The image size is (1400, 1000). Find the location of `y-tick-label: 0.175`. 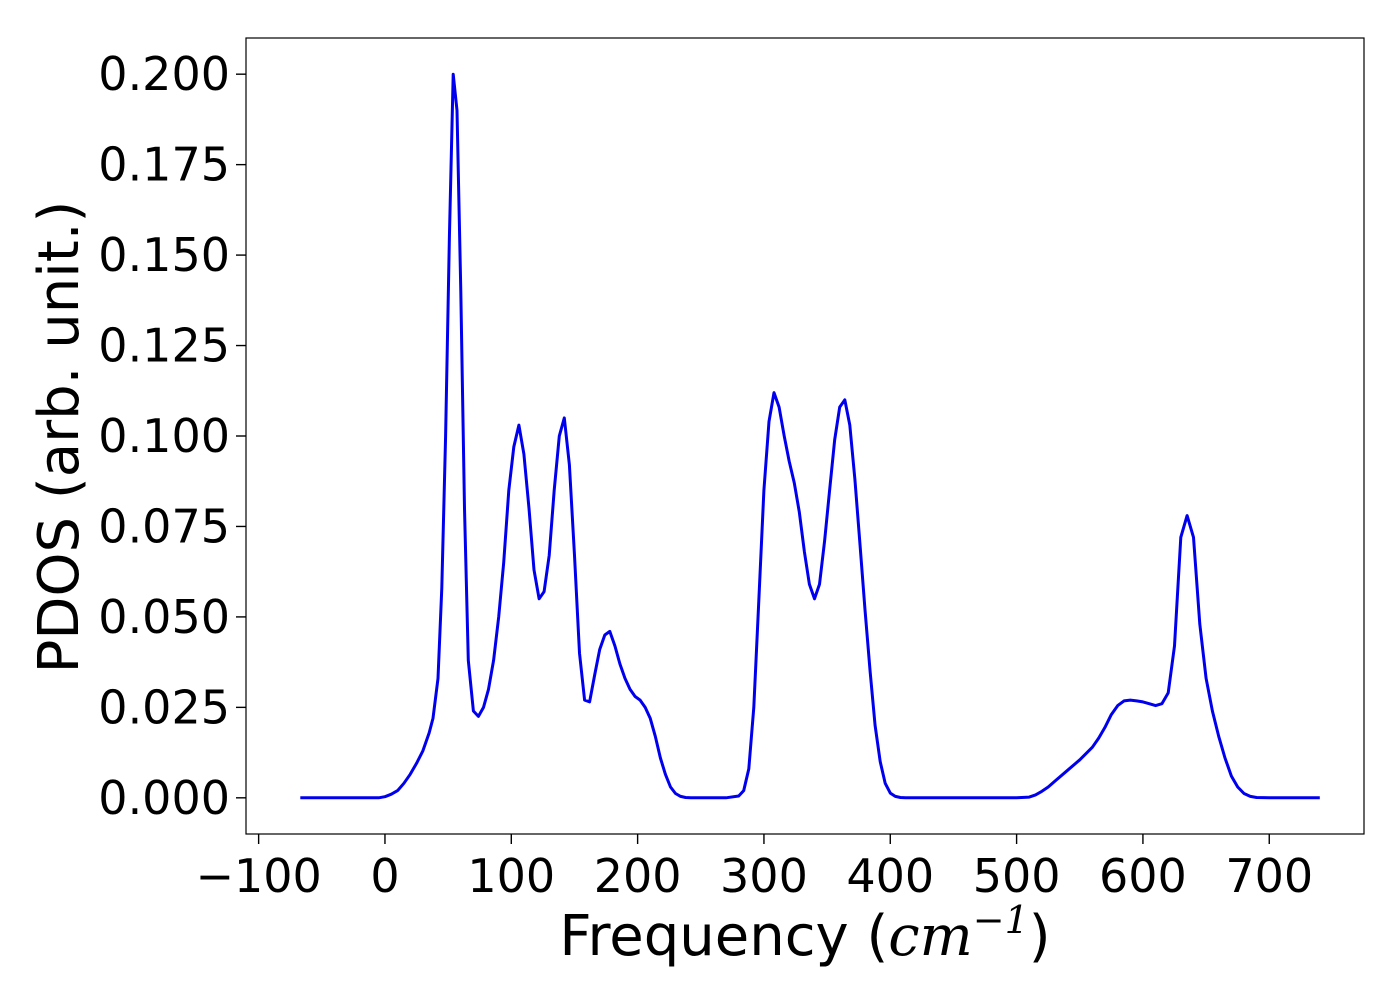

y-tick-label: 0.175 is located at coordinates (164, 165).